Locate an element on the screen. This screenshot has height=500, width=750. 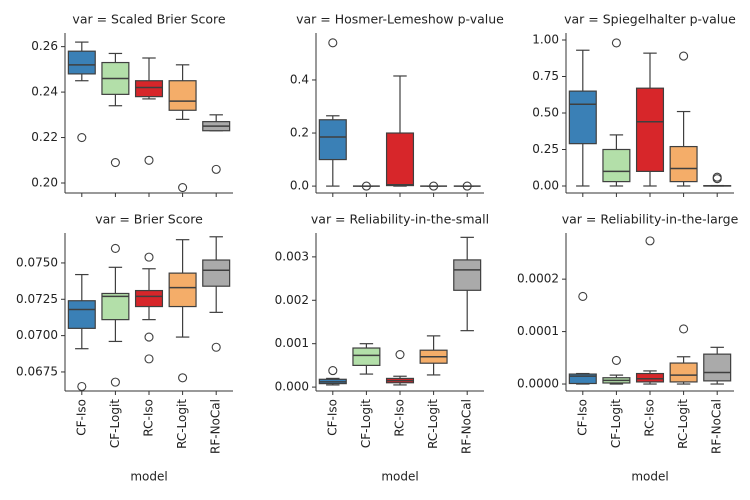
y-tick-label: 0.0 is located at coordinates (299, 186).